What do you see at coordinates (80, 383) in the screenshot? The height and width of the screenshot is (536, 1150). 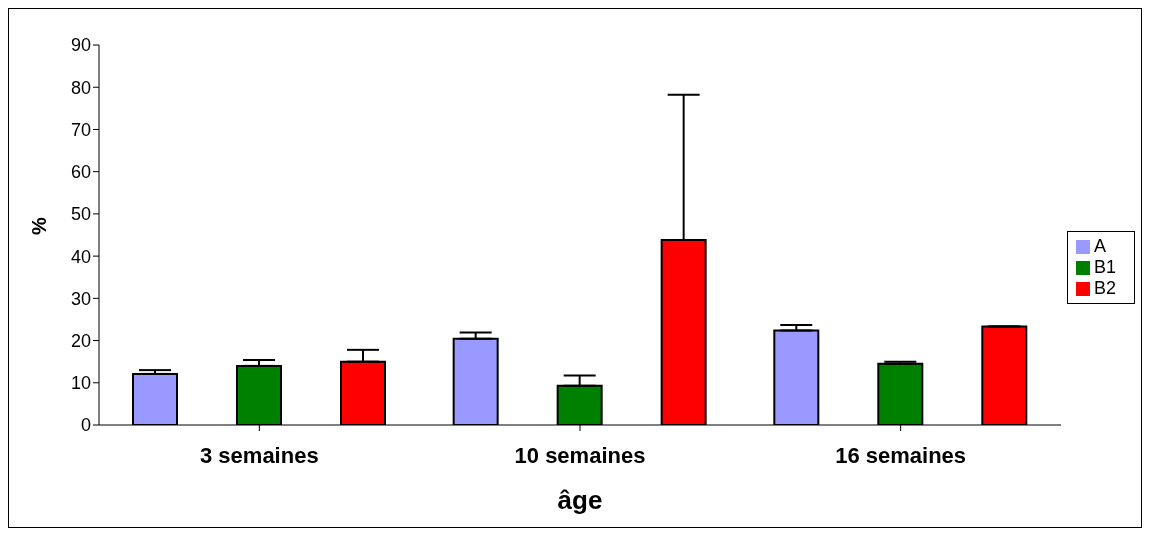 I see `y-tick-label: 10` at bounding box center [80, 383].